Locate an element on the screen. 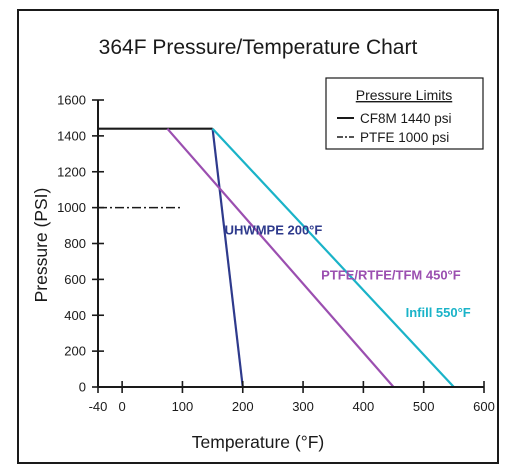 This screenshot has width=515, height=473. annotation-uhwmpe-200-f: UHWMPE 200°F is located at coordinates (274, 230).